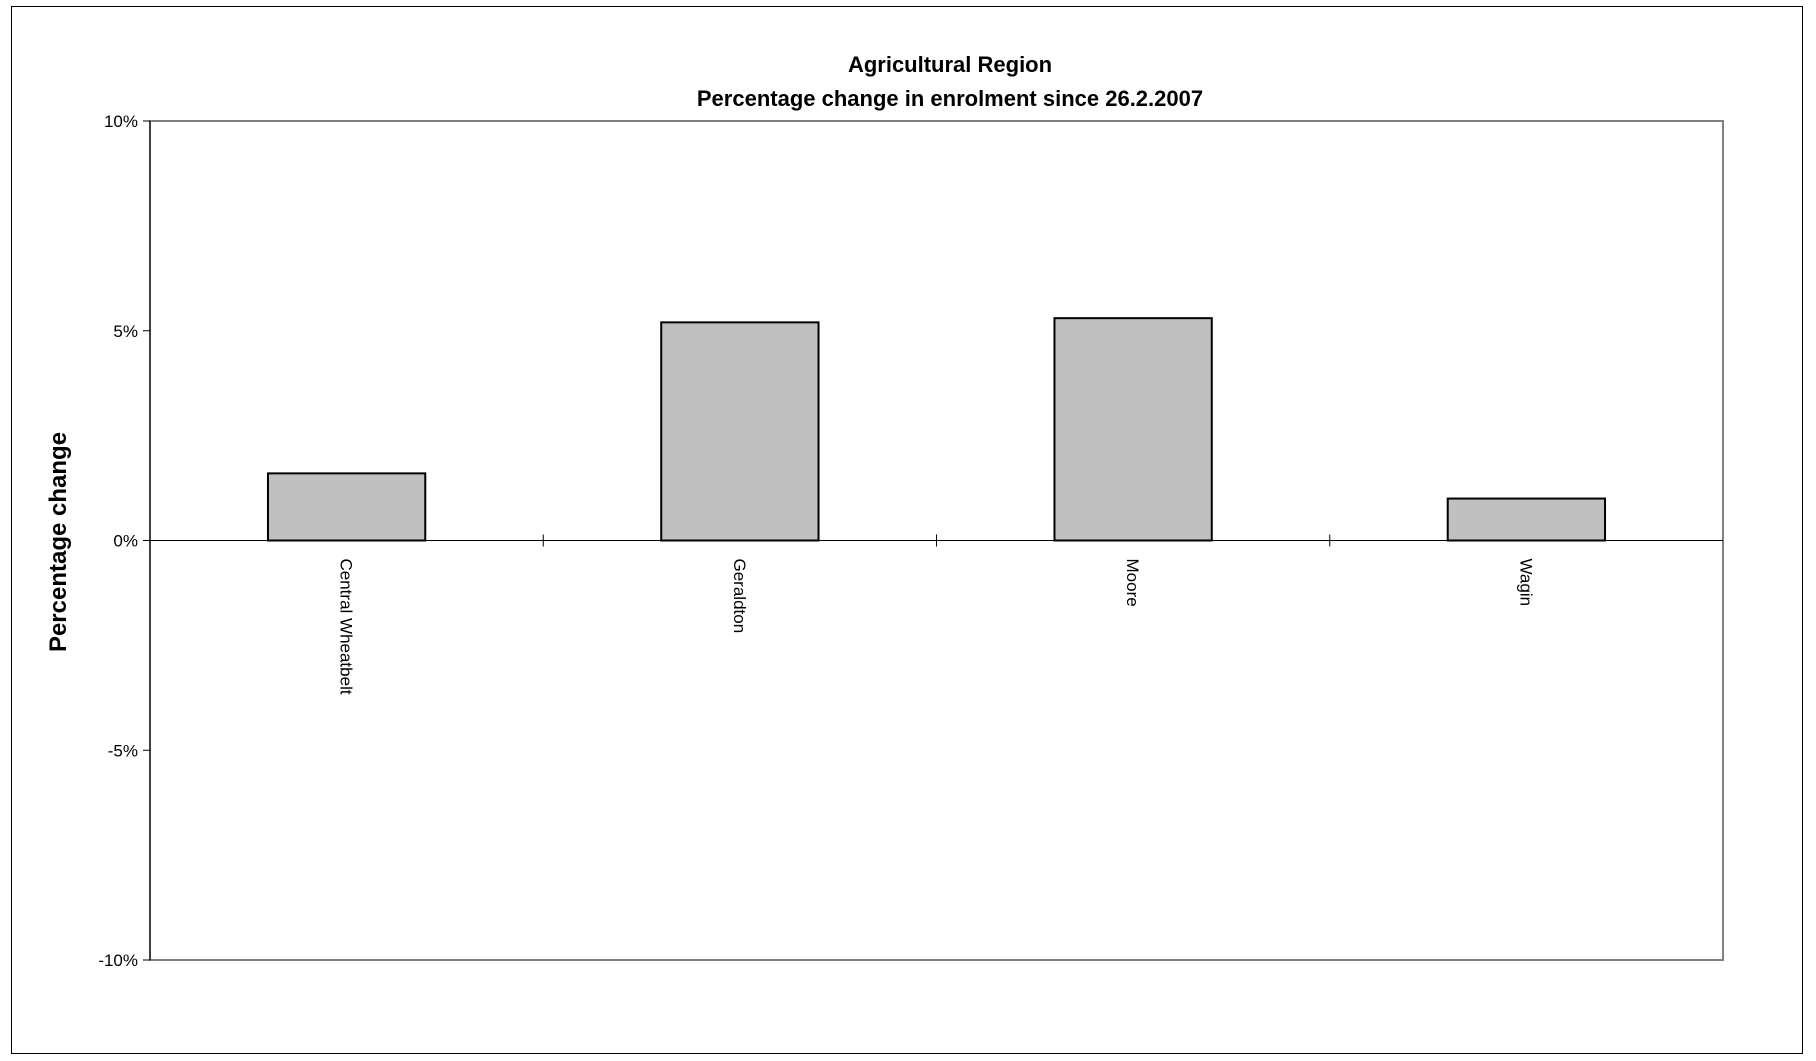 The image size is (1816, 1061). Describe the element at coordinates (1525, 583) in the screenshot. I see `x-tick-label: Wagin` at that location.